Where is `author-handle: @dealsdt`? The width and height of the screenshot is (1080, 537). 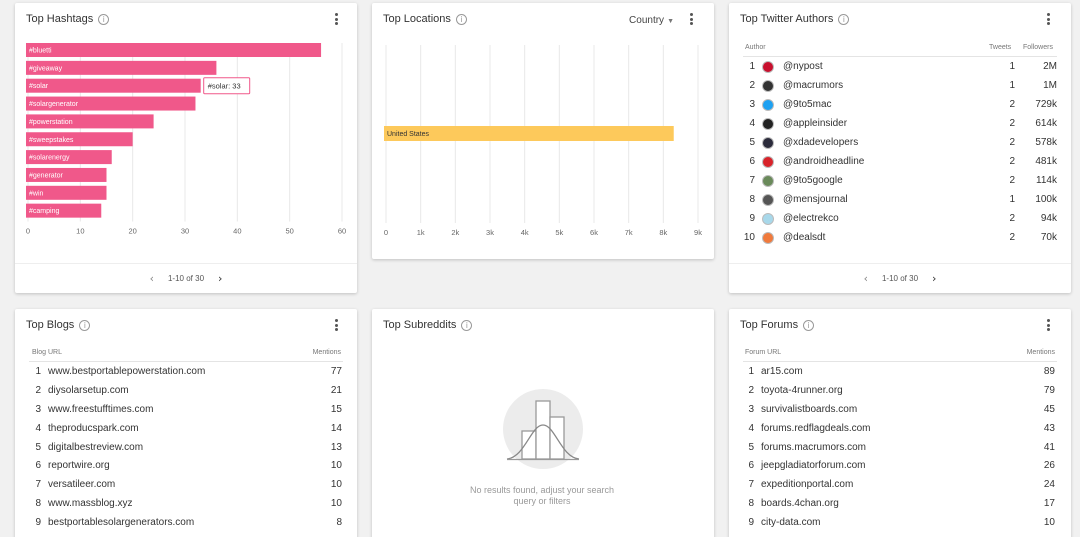 author-handle: @dealsdt is located at coordinates (804, 237).